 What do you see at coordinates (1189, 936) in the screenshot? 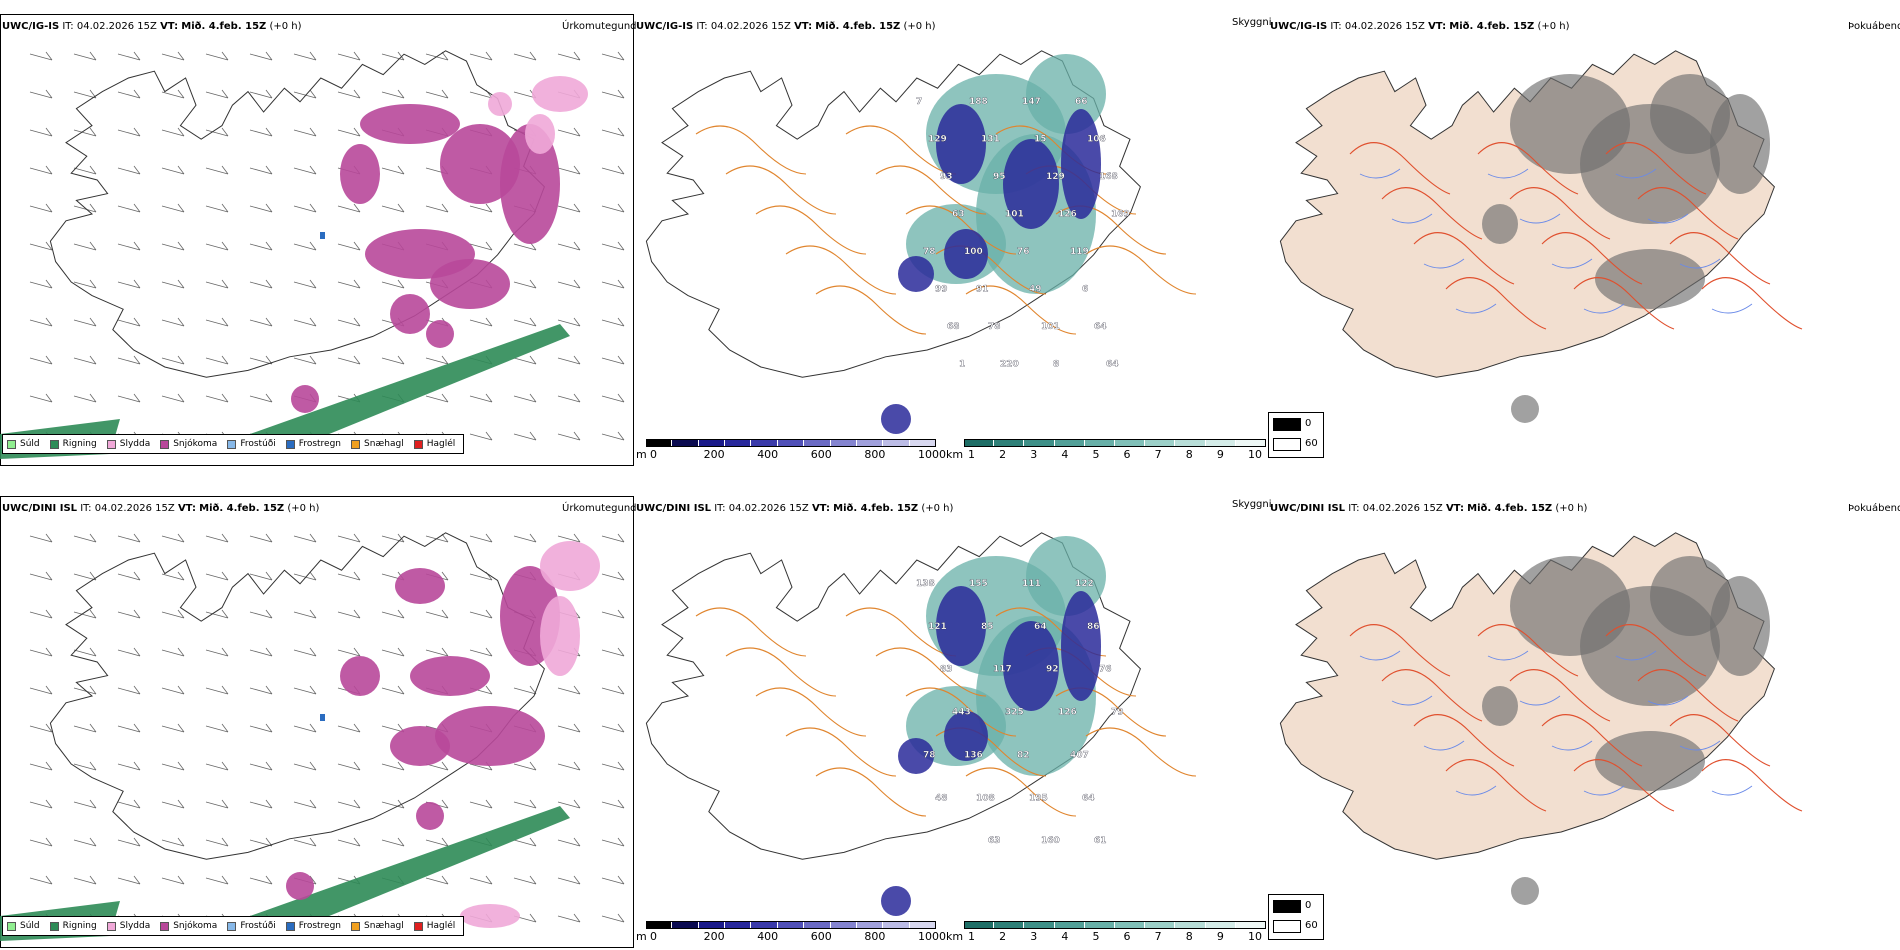
I see `colorbar-tick-label: 8` at bounding box center [1189, 936].